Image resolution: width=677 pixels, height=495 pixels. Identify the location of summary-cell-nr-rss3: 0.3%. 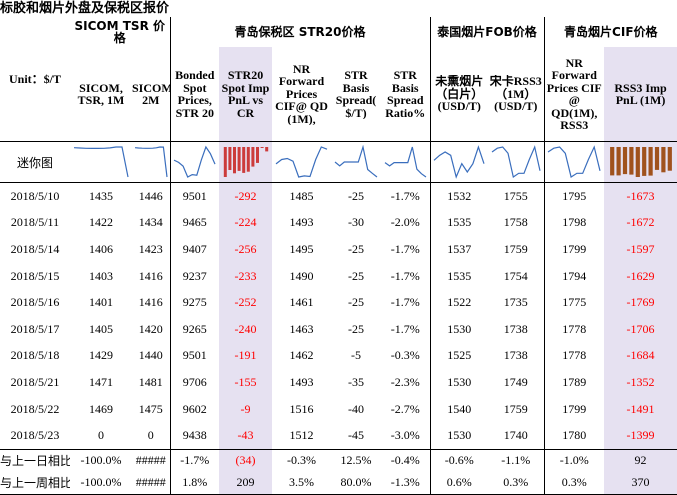
(574, 483).